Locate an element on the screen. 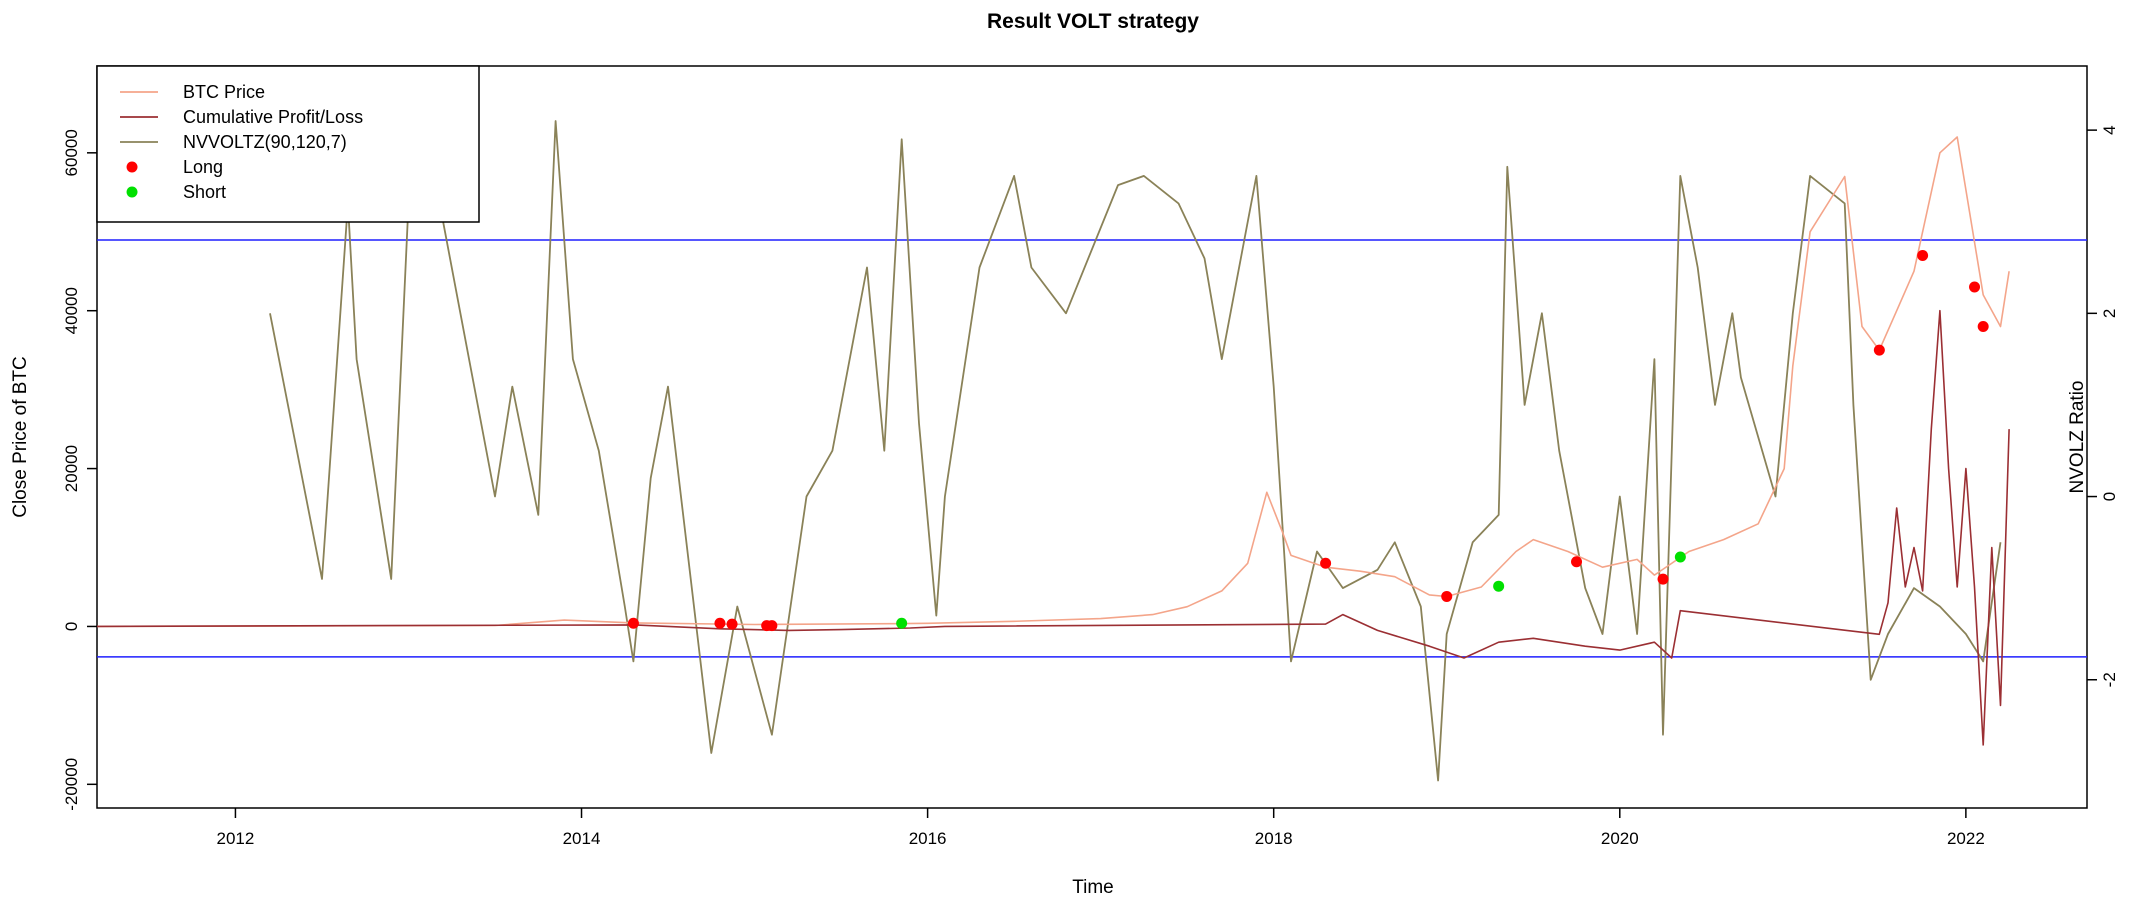  x-axis-label: Time is located at coordinates (1093, 887).